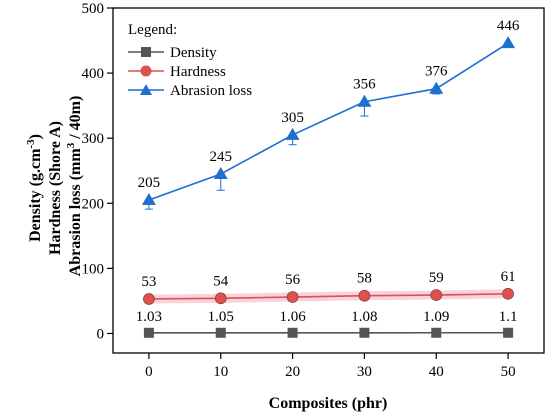 The image size is (550, 415). Describe the element at coordinates (220, 372) in the screenshot. I see `x-tick-label: 10` at that location.